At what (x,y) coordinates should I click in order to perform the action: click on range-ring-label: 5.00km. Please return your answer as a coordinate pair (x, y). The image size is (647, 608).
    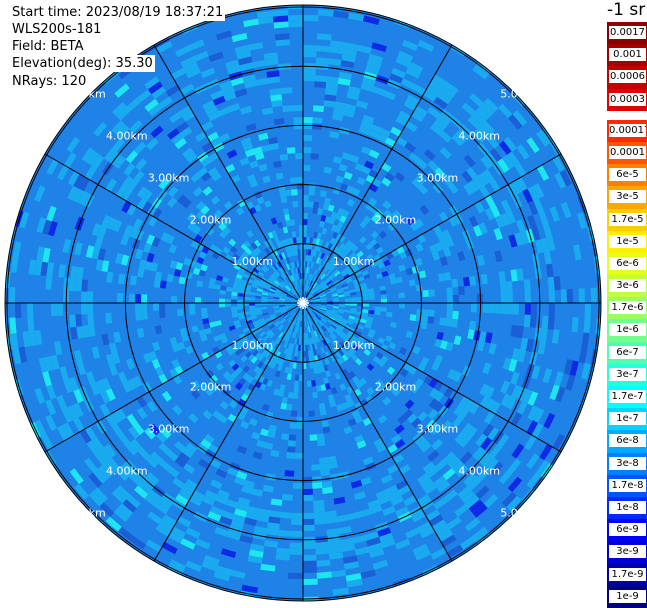
    Looking at the image, I should click on (521, 512).